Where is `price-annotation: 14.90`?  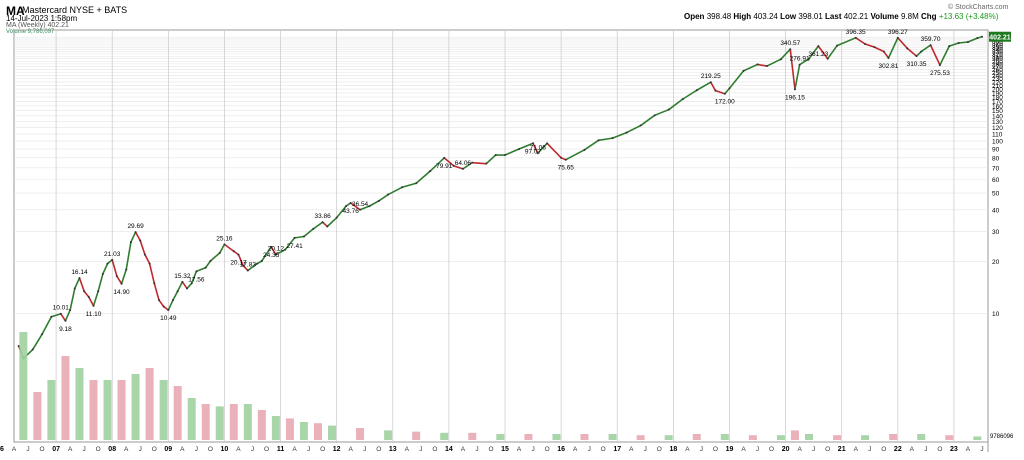
price-annotation: 14.90 is located at coordinates (121, 292).